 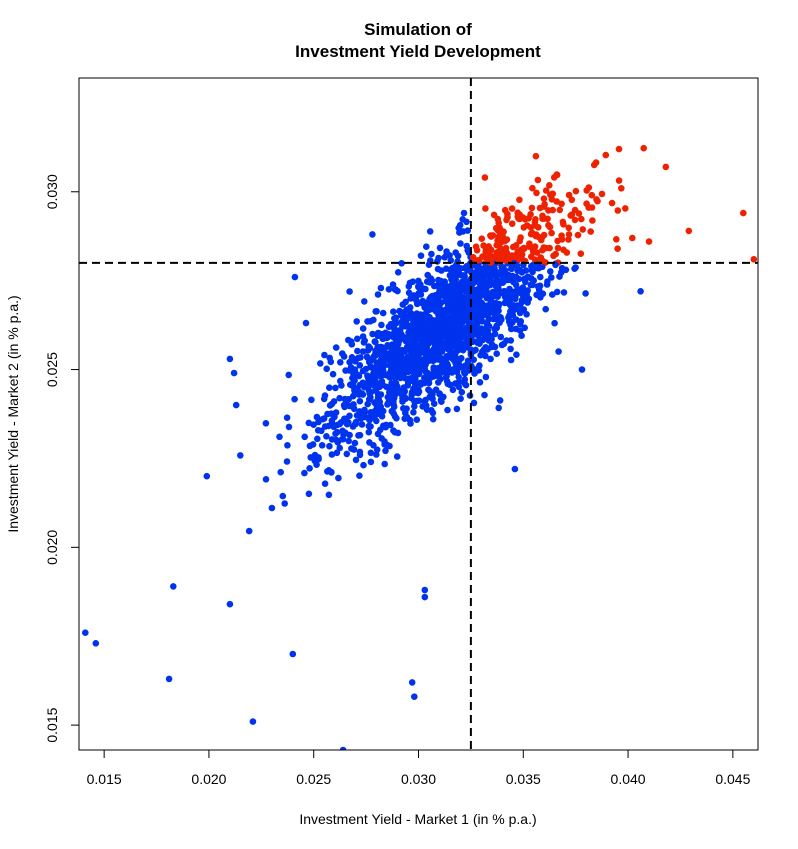 What do you see at coordinates (52, 191) in the screenshot?
I see `y-tick-label: 0.030` at bounding box center [52, 191].